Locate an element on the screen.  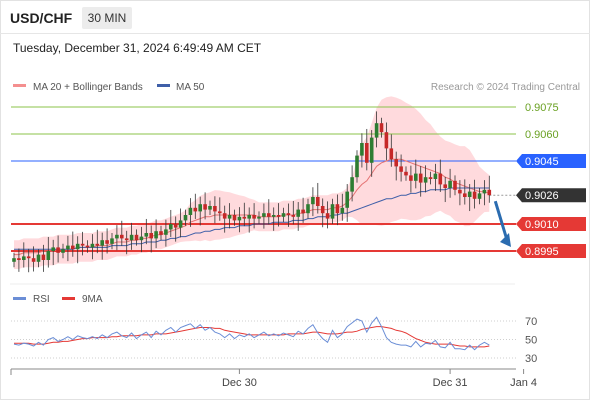
level-label-0.9060: 0.9060 is located at coordinates (542, 135).